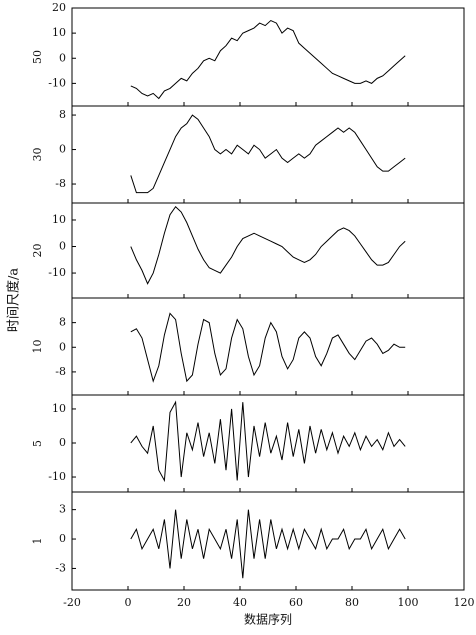  Describe the element at coordinates (37, 57) in the screenshot. I see `panel-label: 50` at that location.